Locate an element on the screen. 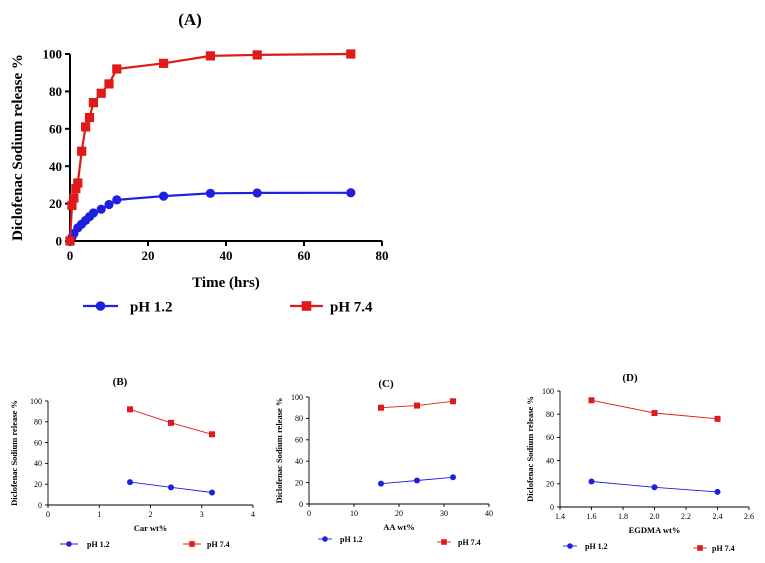 This screenshot has height=563, width=765. x-axis-label: AA wt% is located at coordinates (398, 527).